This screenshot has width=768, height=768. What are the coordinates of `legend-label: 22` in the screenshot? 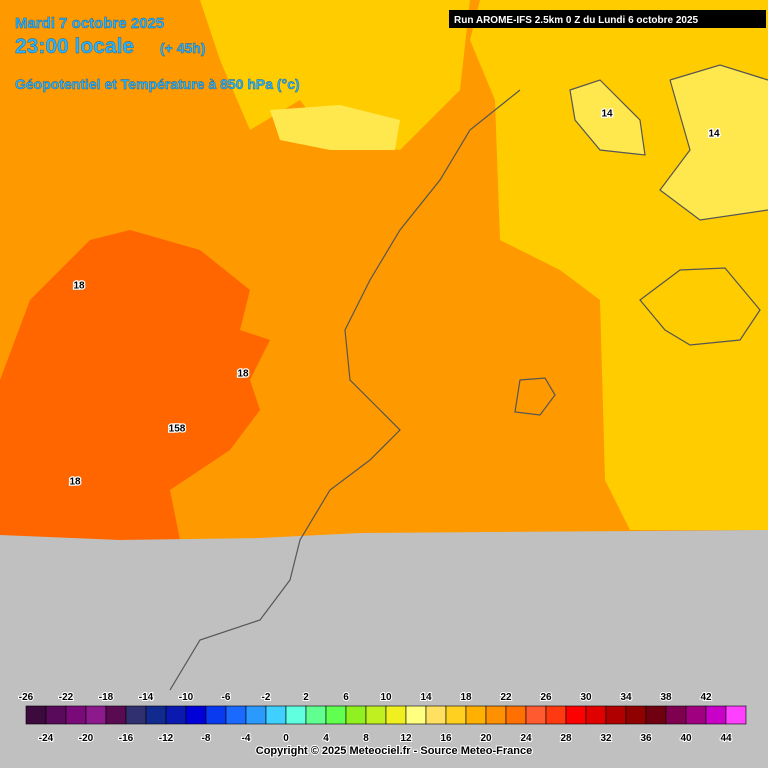 It's located at (506, 697).